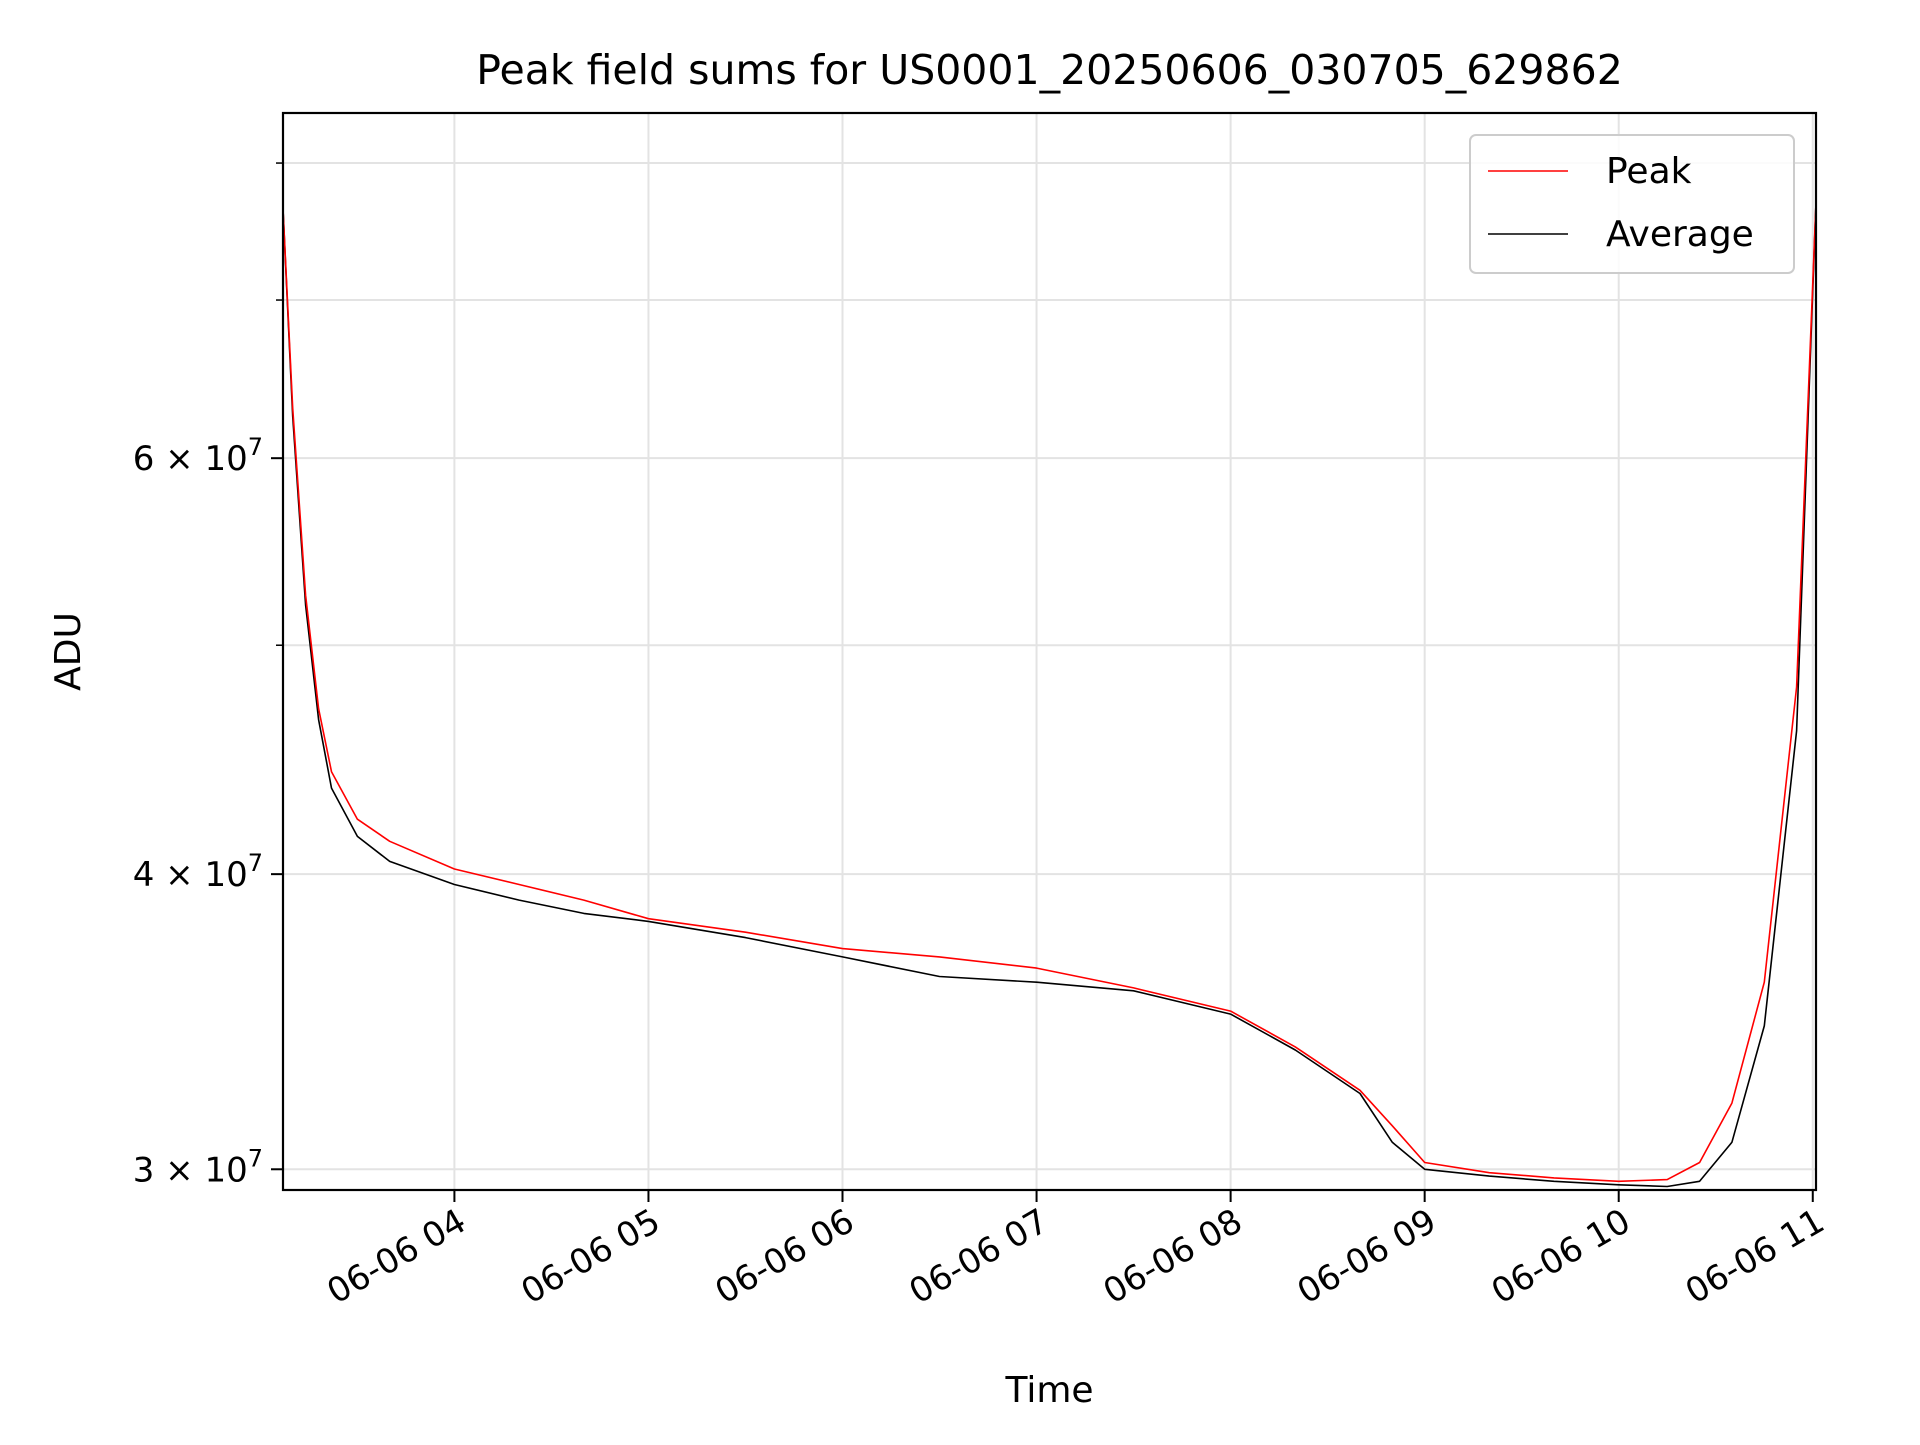 The image size is (1920, 1445). I want to click on x-tick-label: 06-06 05, so click(591, 1256).